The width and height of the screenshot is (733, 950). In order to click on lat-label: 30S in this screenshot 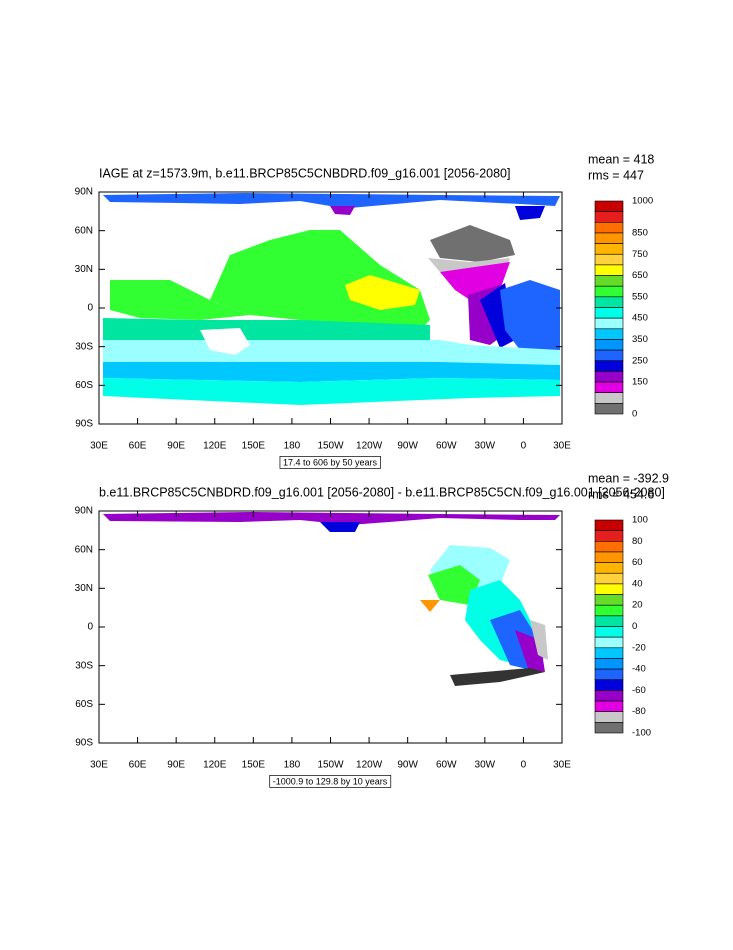, I will do `click(84, 346)`.